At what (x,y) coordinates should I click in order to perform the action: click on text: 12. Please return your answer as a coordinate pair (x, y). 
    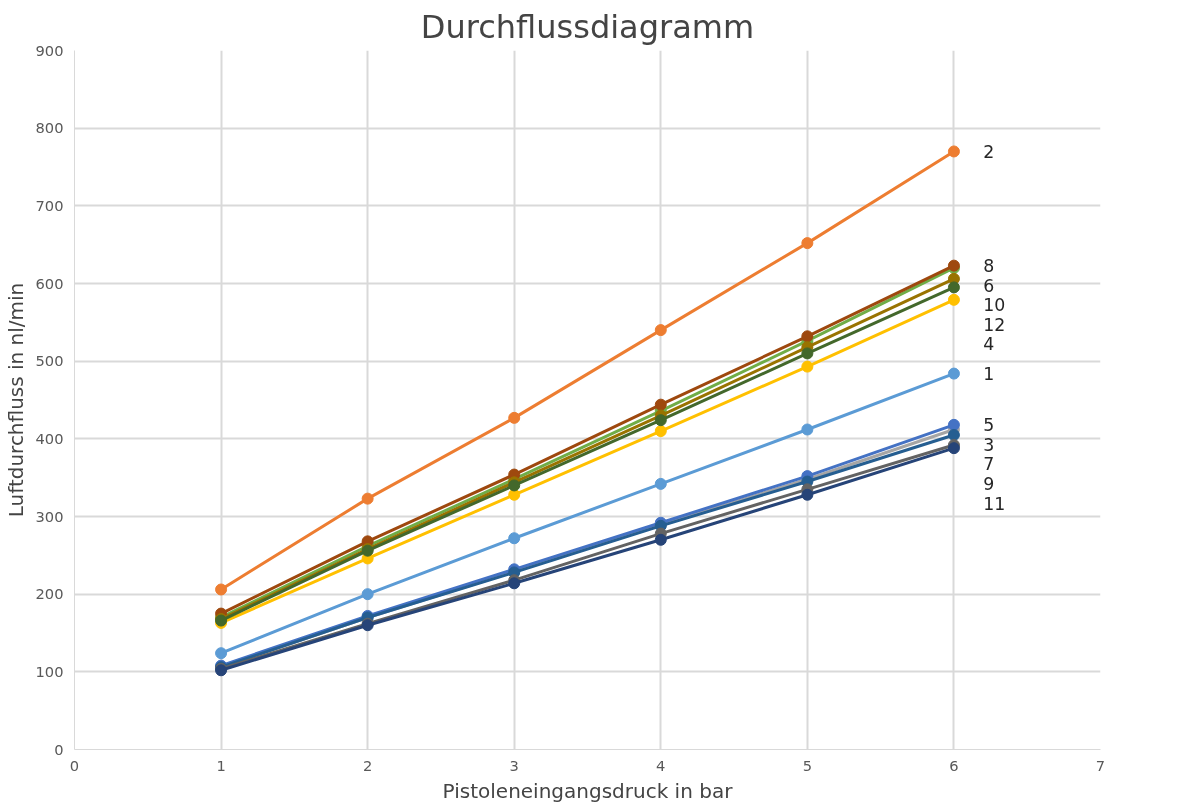
    Looking at the image, I should click on (994, 324).